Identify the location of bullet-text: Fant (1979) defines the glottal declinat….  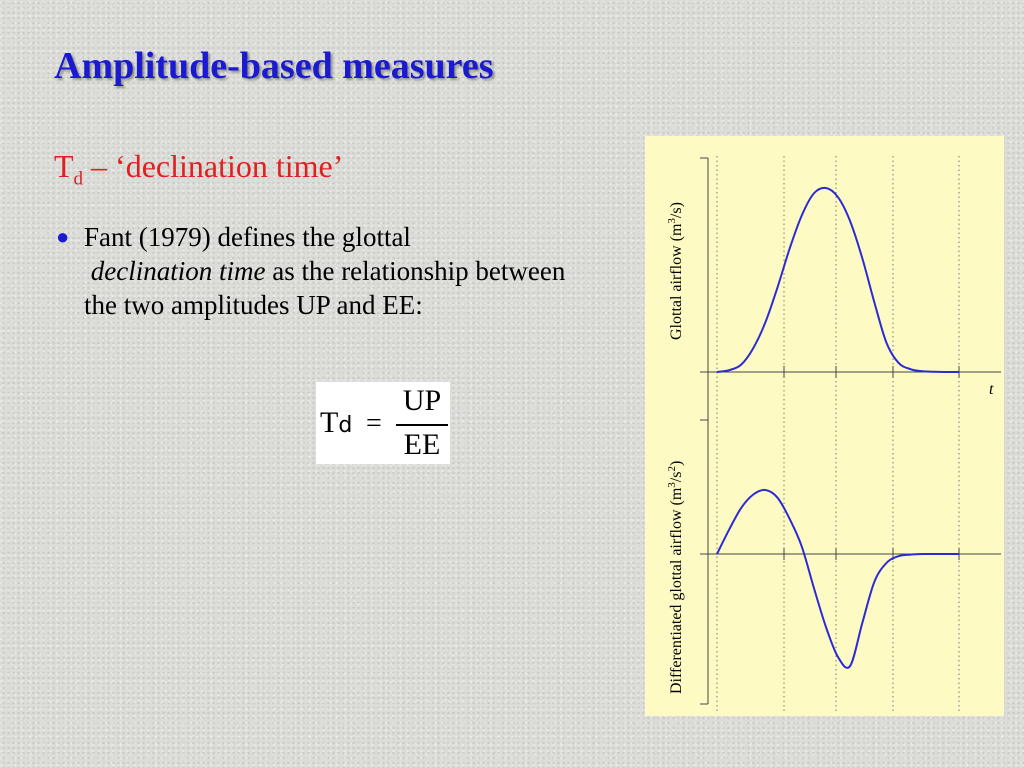
(340, 271).